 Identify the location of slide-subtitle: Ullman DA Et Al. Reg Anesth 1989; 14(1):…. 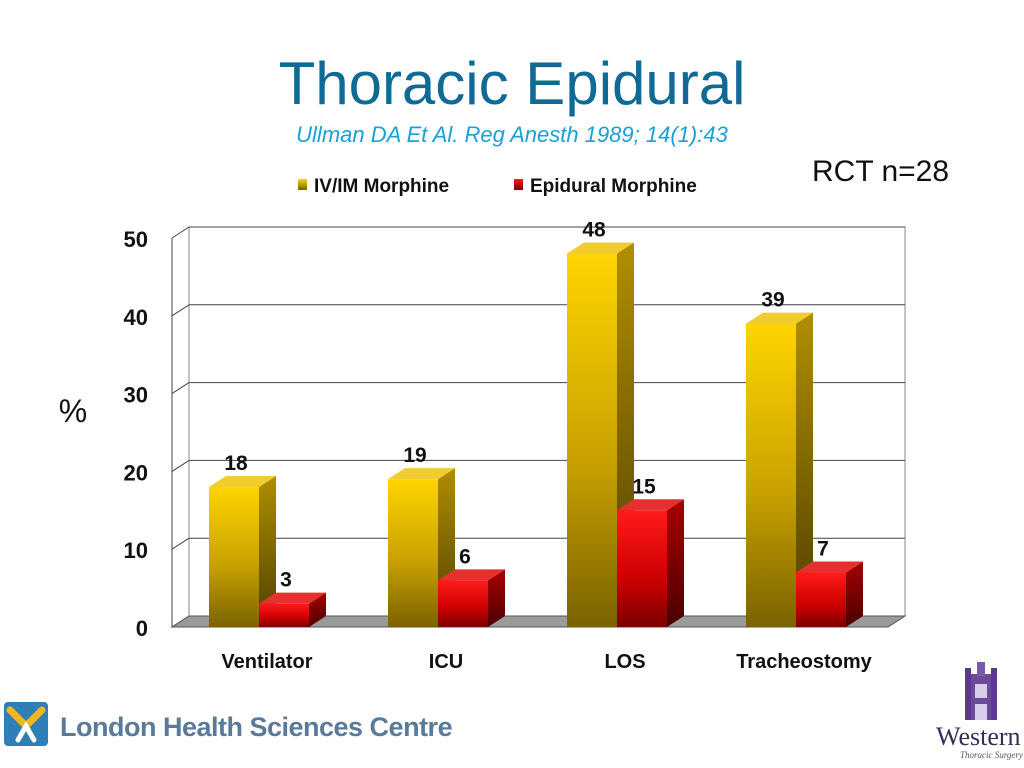
(512, 134).